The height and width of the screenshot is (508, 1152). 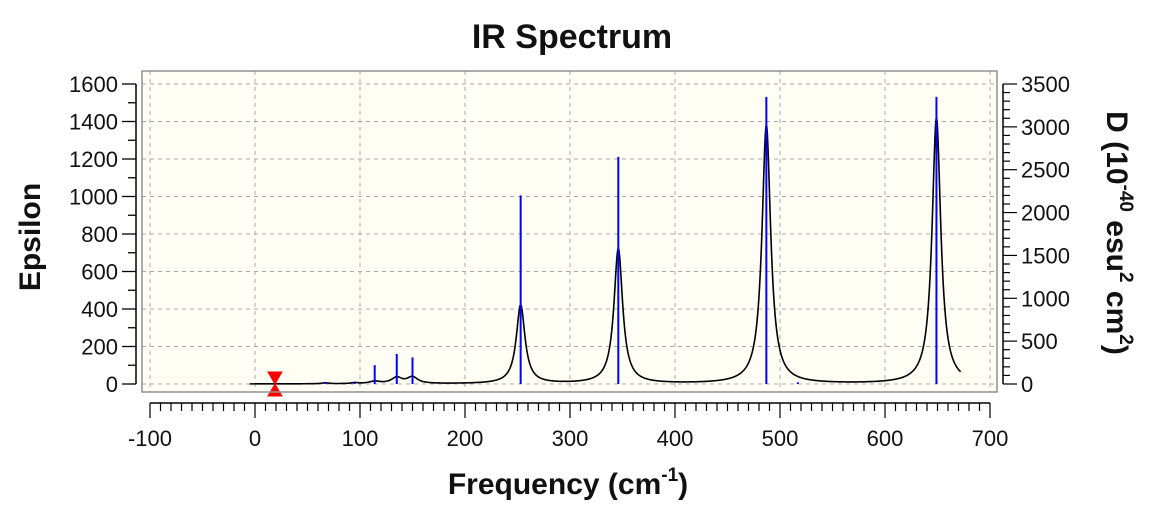 I want to click on x-axis-label-end: ), so click(x=683, y=484).